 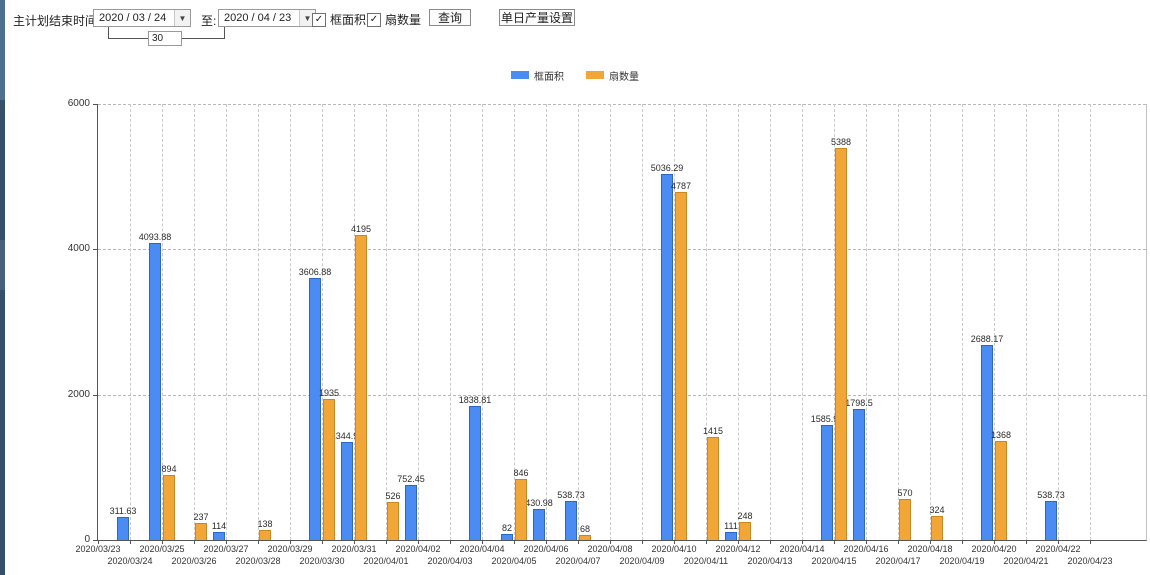 I want to click on x-axis-label: 2020/04/15, so click(x=834, y=561).